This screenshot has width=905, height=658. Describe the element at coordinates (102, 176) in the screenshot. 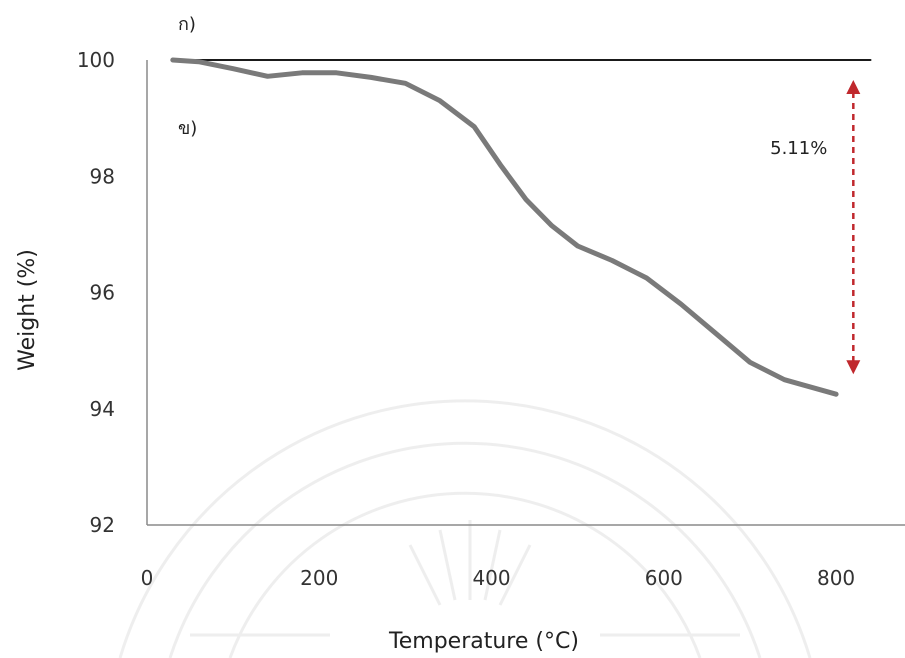

I see `y-tick-label: 98` at that location.